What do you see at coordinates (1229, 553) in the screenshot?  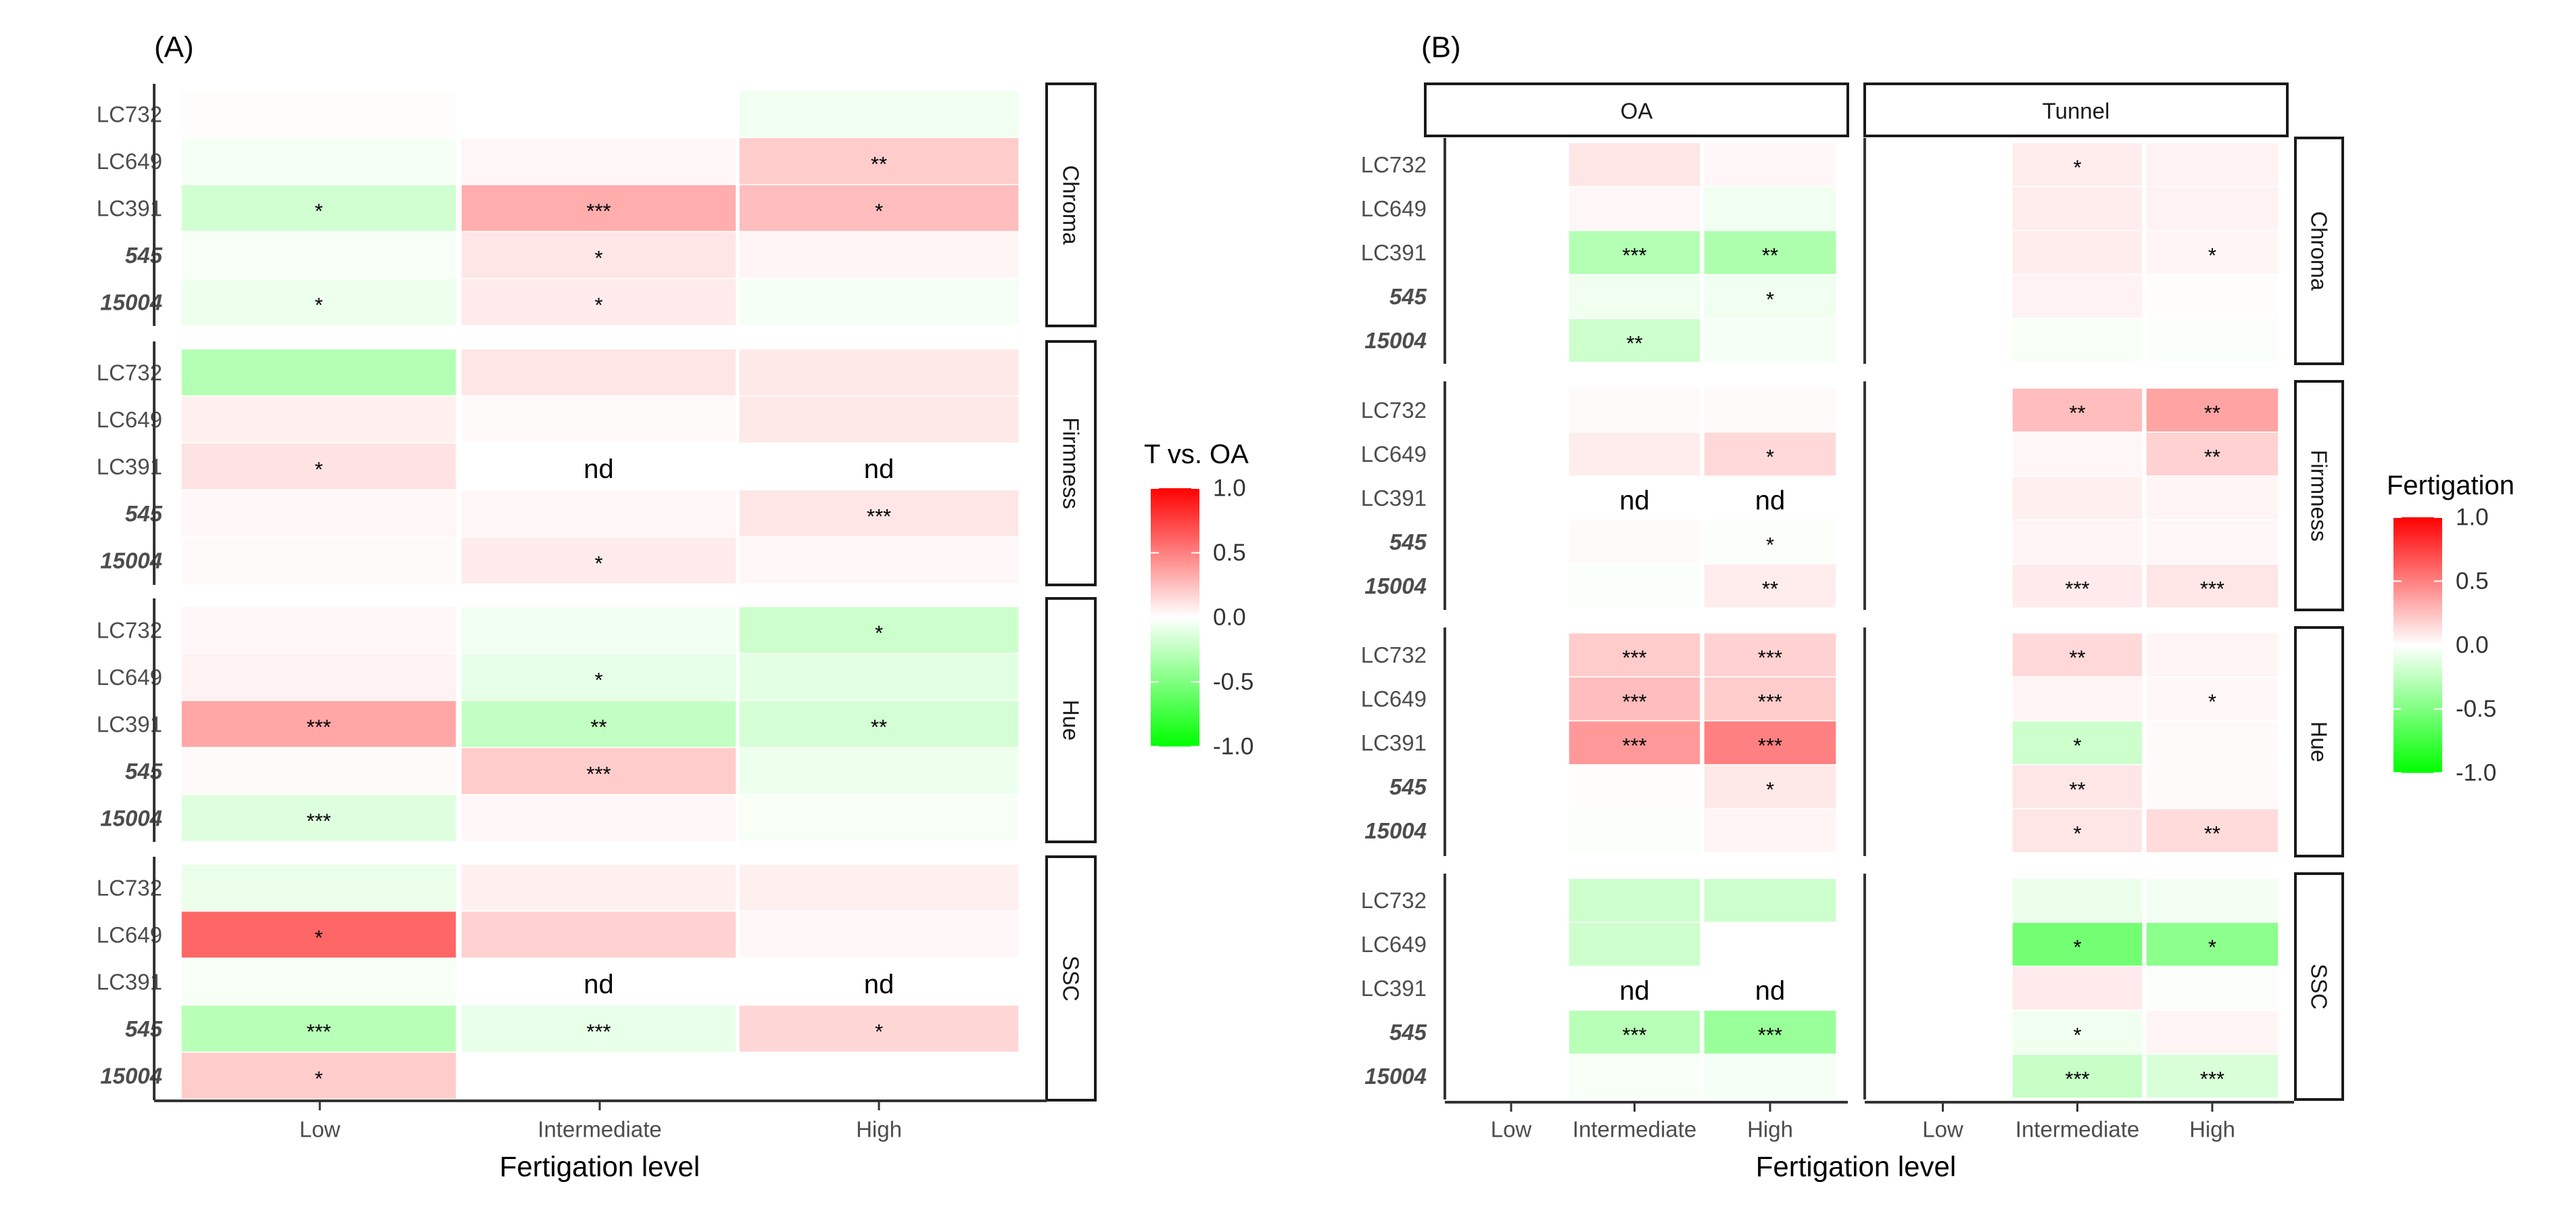 I see `legend-tick-label: 0.5` at bounding box center [1229, 553].